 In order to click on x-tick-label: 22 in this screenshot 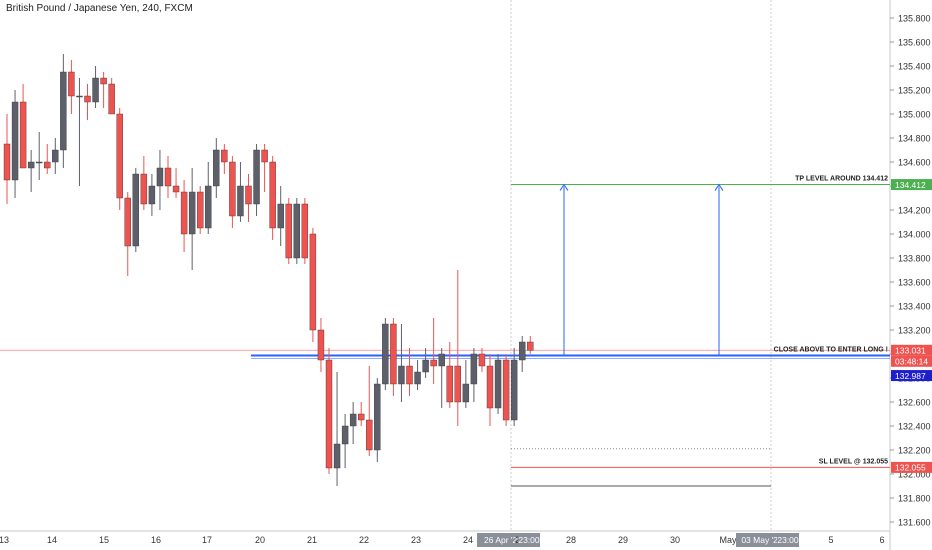, I will do `click(364, 540)`.